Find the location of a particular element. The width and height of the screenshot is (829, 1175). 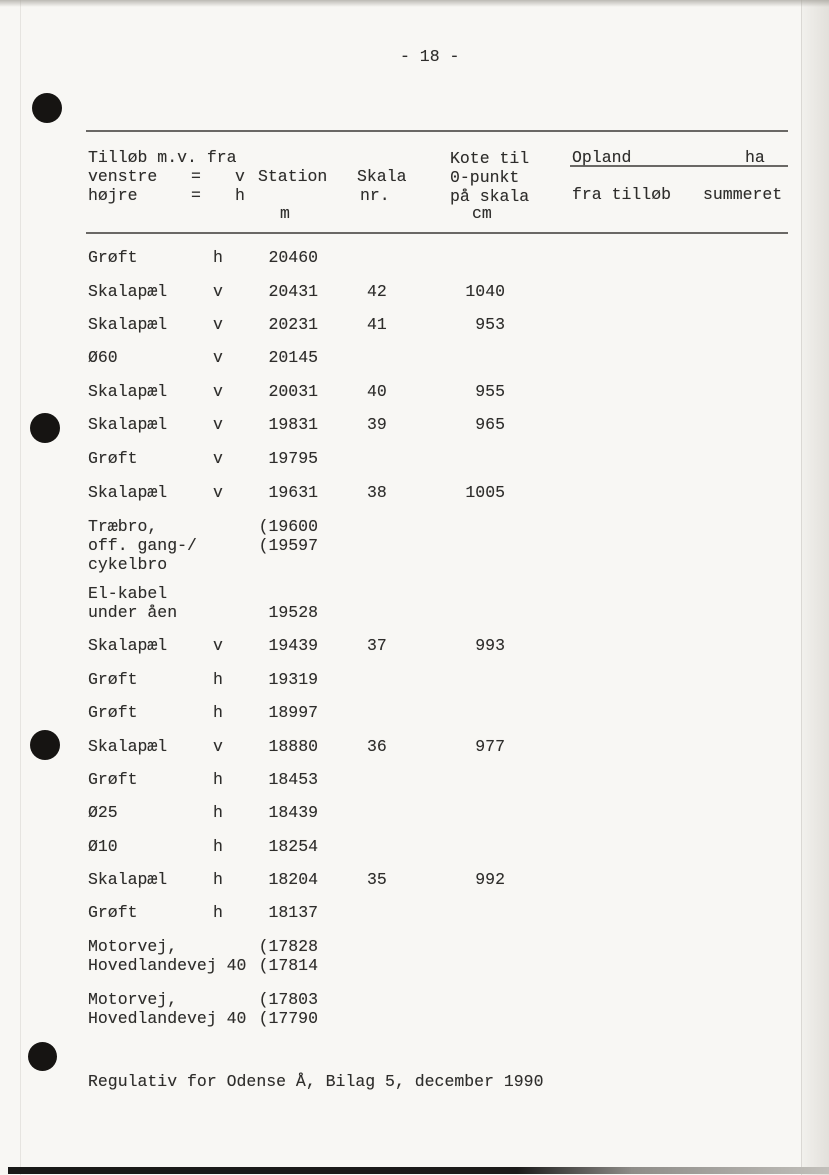

header-opland-sub-right: summeret is located at coordinates (743, 194).